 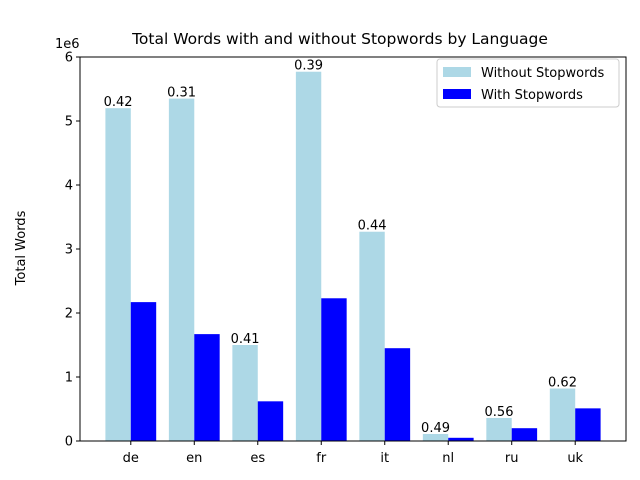 I want to click on y-axis-label: Total Words, so click(x=21, y=248).